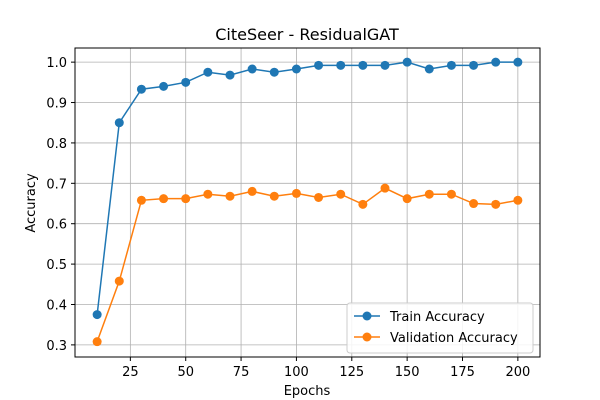  Describe the element at coordinates (56, 225) in the screenshot. I see `y-tick-label: 0.6` at that location.